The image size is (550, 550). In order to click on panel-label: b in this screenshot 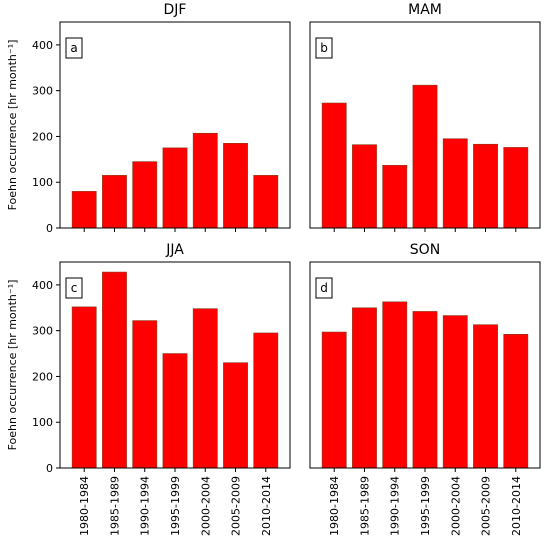, I will do `click(324, 48)`.